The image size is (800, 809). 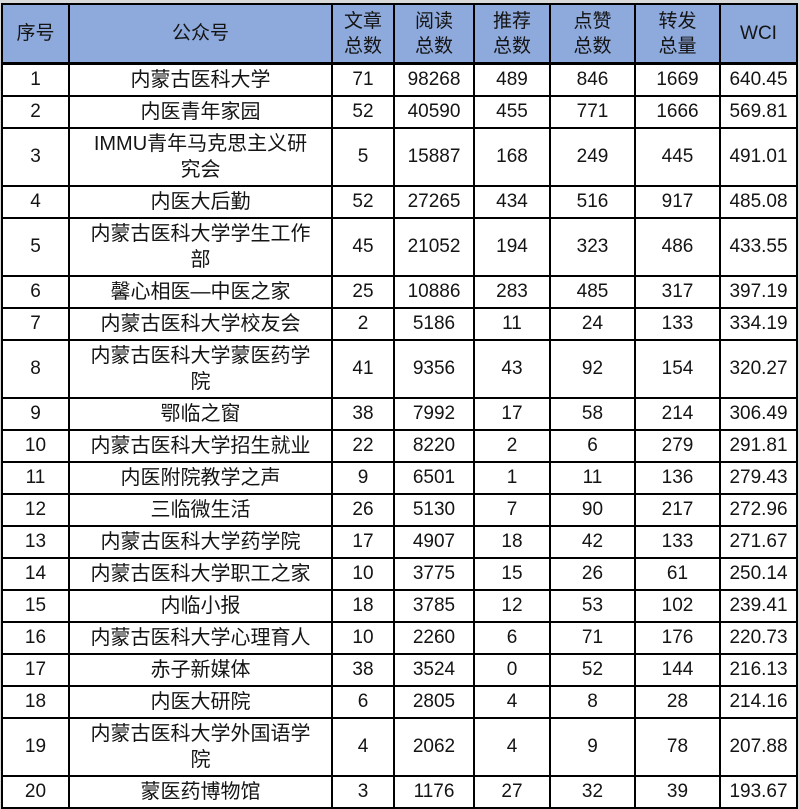 I want to click on cell-likes: 90, so click(x=592, y=510).